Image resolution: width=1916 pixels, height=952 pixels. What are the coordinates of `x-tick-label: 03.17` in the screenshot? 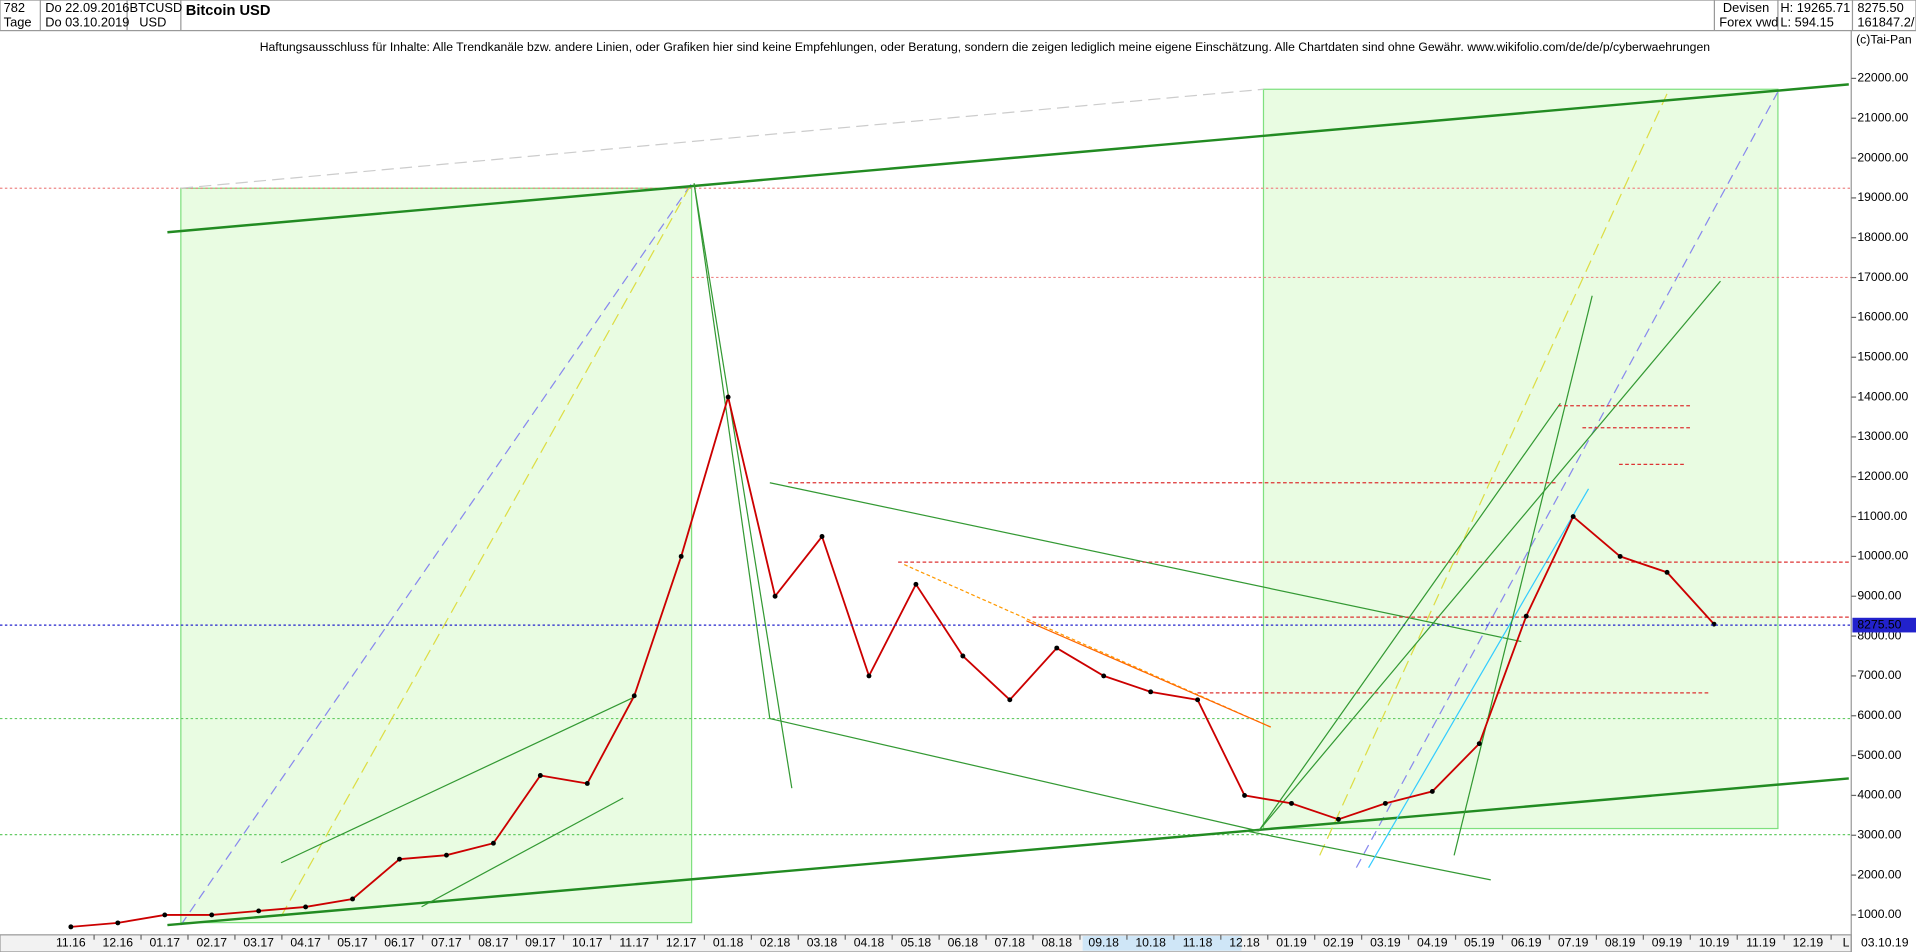 It's located at (258, 943).